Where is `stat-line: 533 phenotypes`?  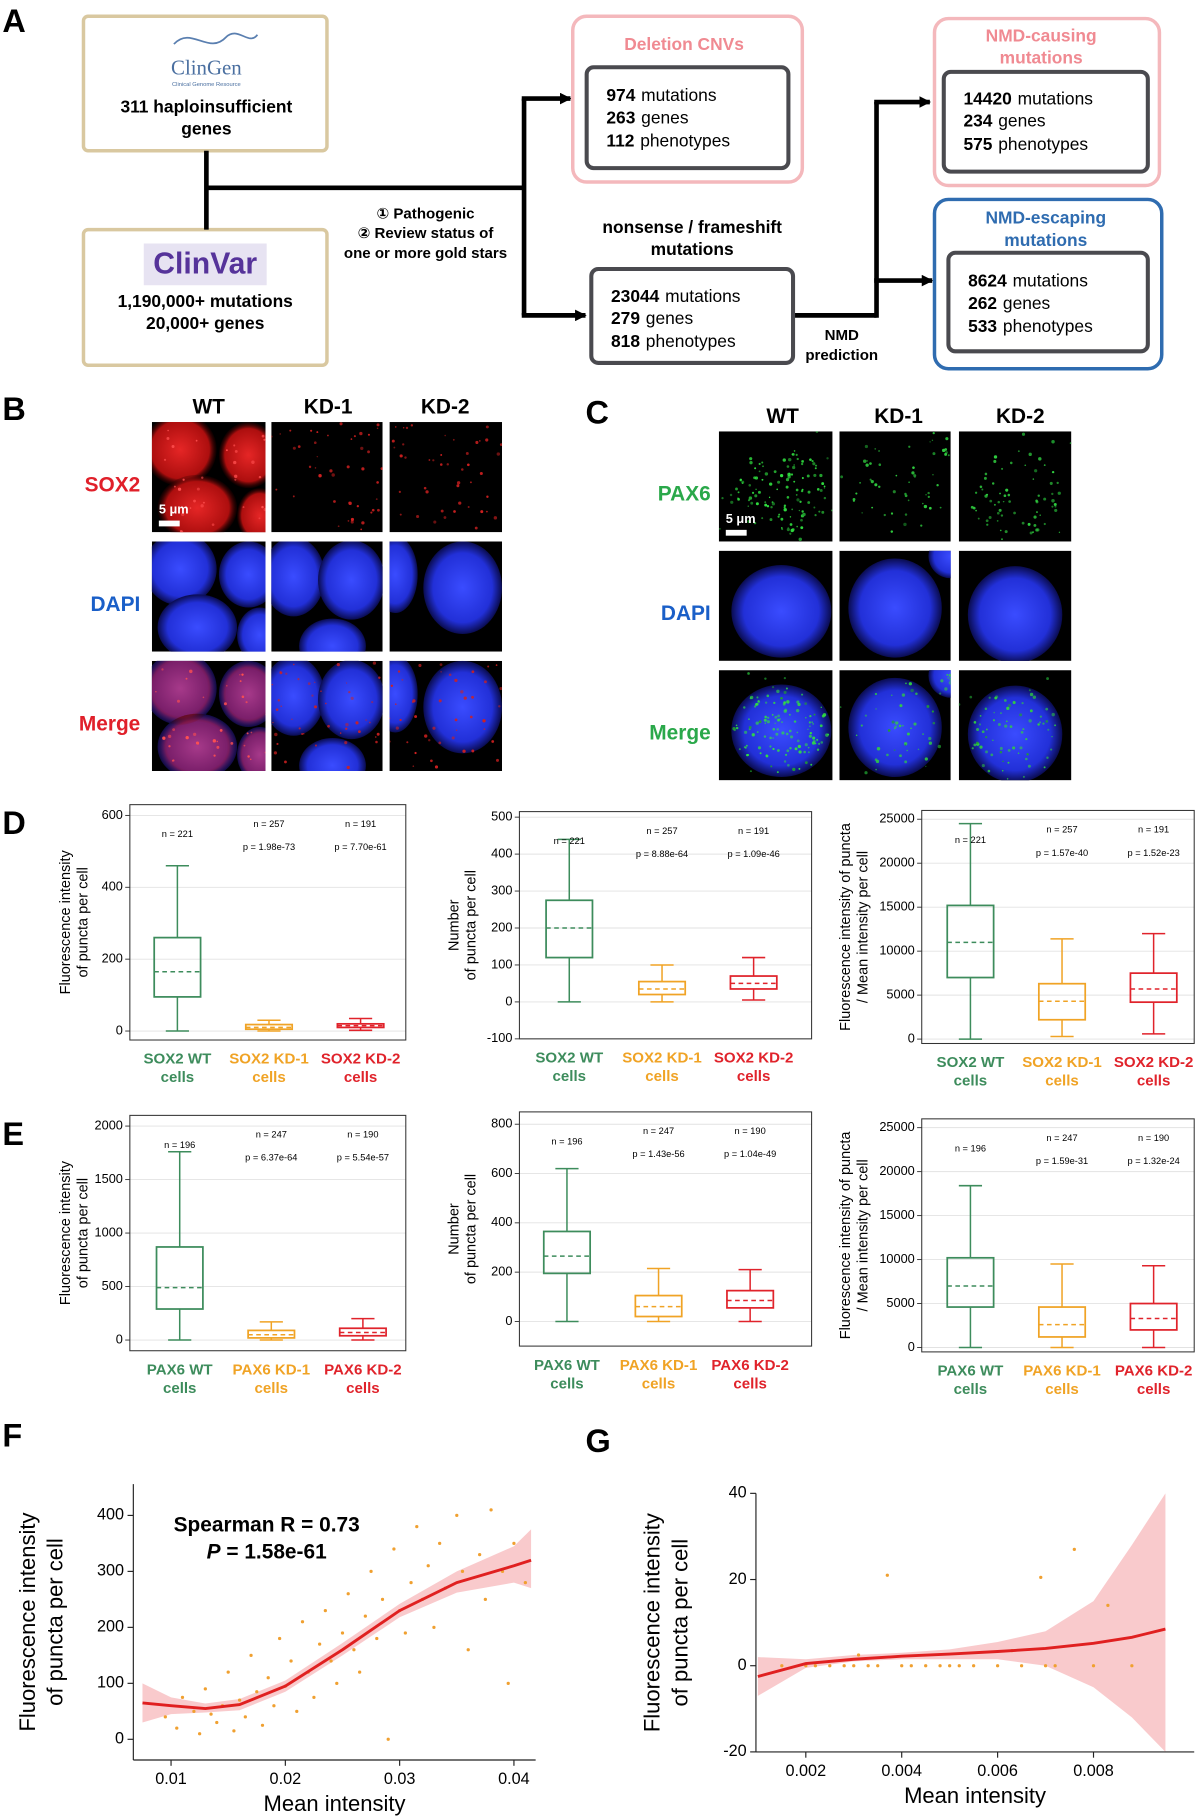
stat-line: 533 phenotypes is located at coordinates (1030, 326).